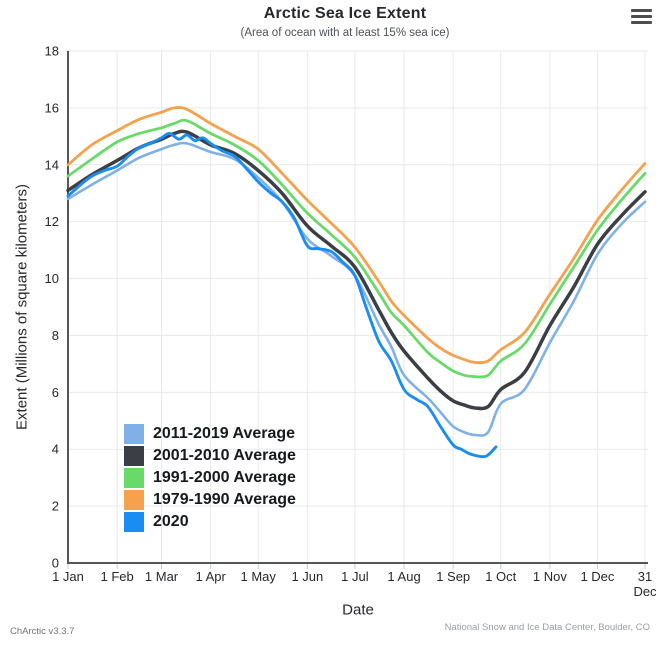  Describe the element at coordinates (403, 576) in the screenshot. I see `x-tick-label: 1 Aug` at that location.